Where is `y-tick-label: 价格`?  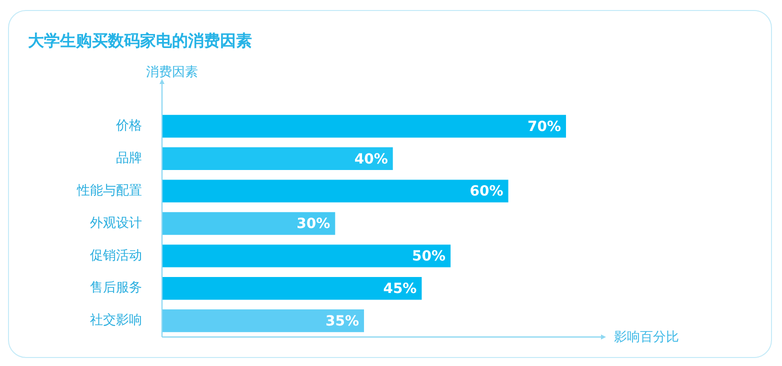 y-tick-label: 价格 is located at coordinates (128, 126).